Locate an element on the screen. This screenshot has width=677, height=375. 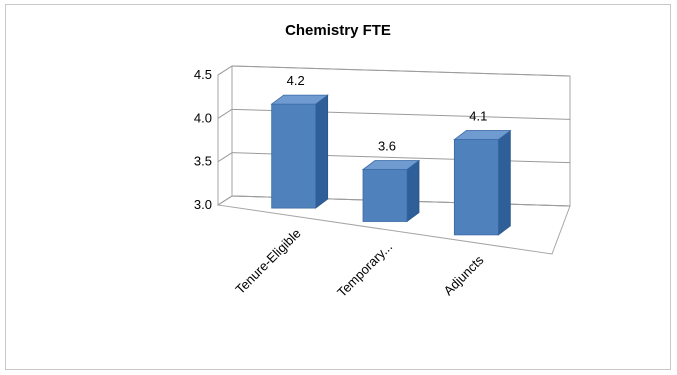
x-tick-label: Tenure-Eligible is located at coordinates (267, 261).